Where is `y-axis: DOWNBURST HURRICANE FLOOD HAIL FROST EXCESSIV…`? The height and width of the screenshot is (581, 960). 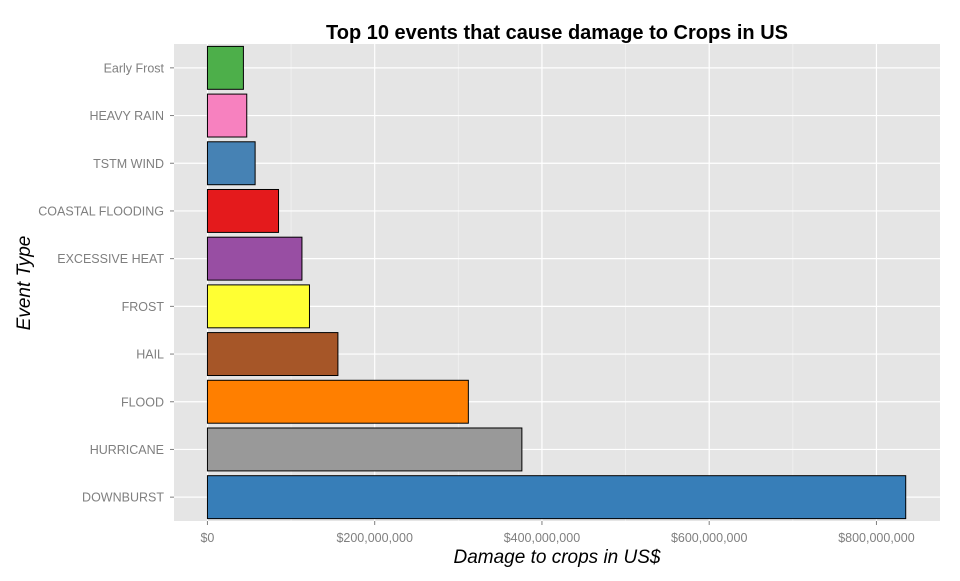 y-axis: DOWNBURST HURRICANE FLOOD HAIL FROST EXCESSIV… is located at coordinates (106, 283).